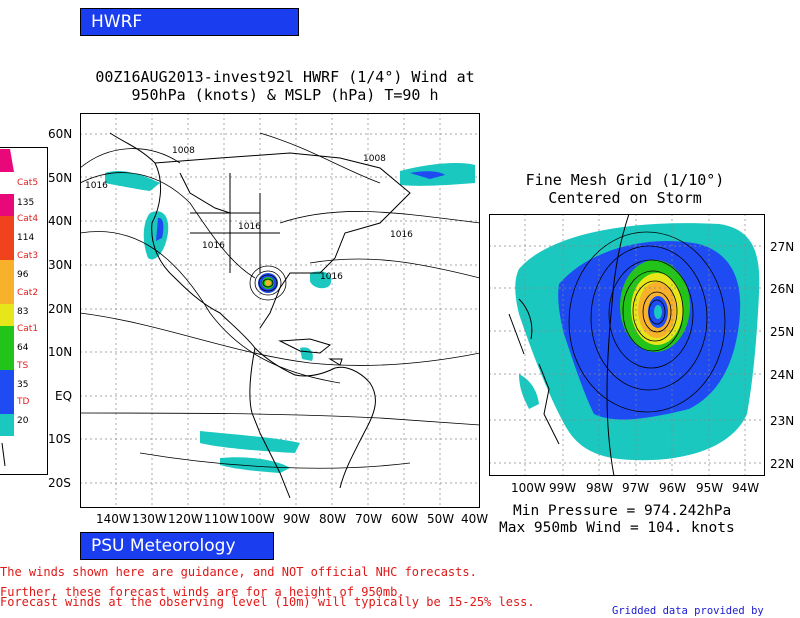  Describe the element at coordinates (782, 289) in the screenshot. I see `inset-lat-label: 26N` at that location.